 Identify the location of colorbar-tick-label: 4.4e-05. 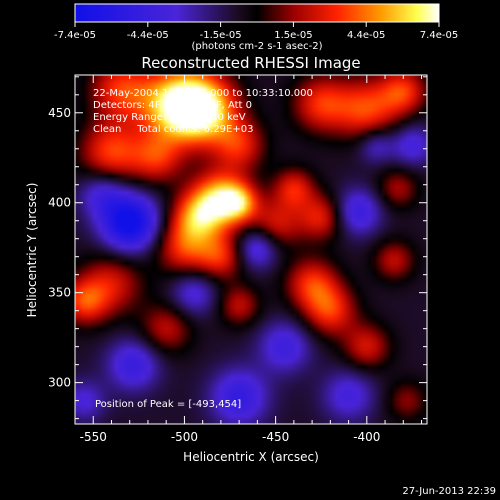
(366, 35).